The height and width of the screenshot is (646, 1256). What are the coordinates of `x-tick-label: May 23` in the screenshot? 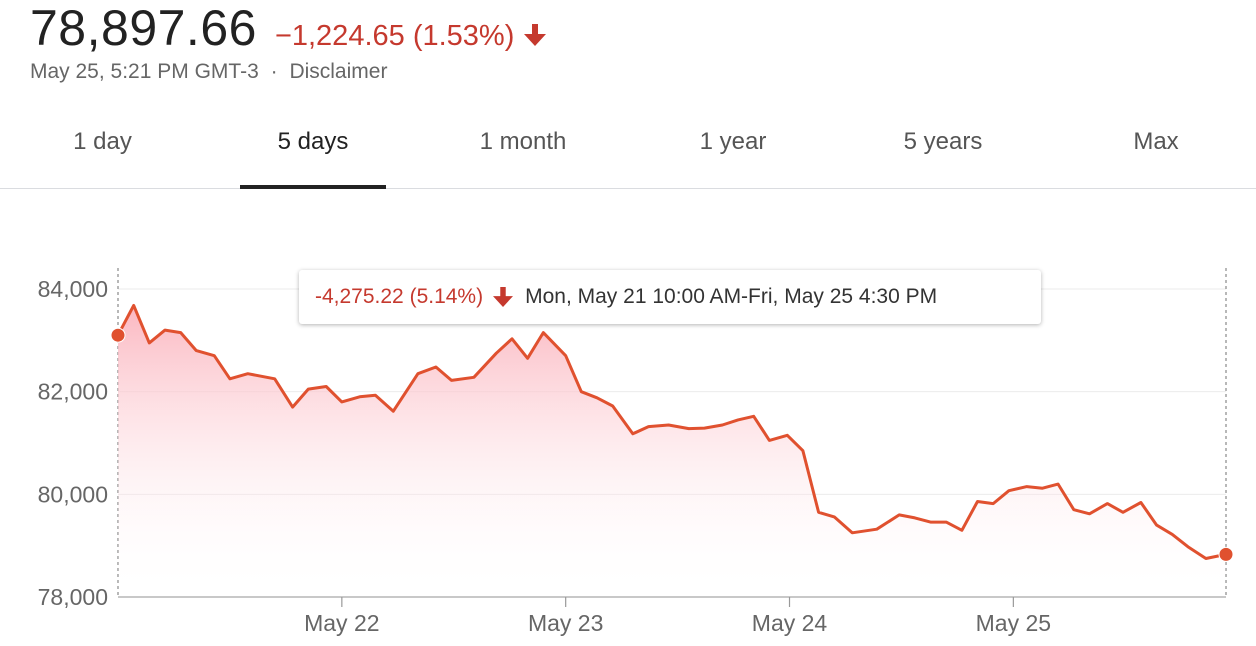 It's located at (565, 623).